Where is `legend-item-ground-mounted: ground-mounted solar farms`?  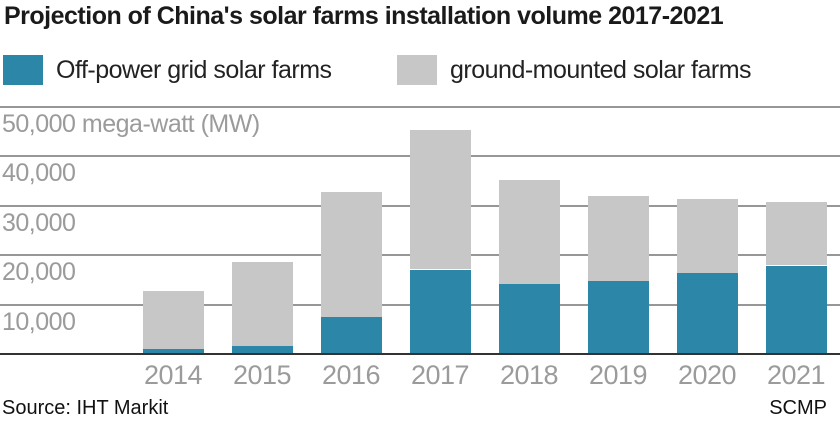 legend-item-ground-mounted: ground-mounted solar farms is located at coordinates (574, 70).